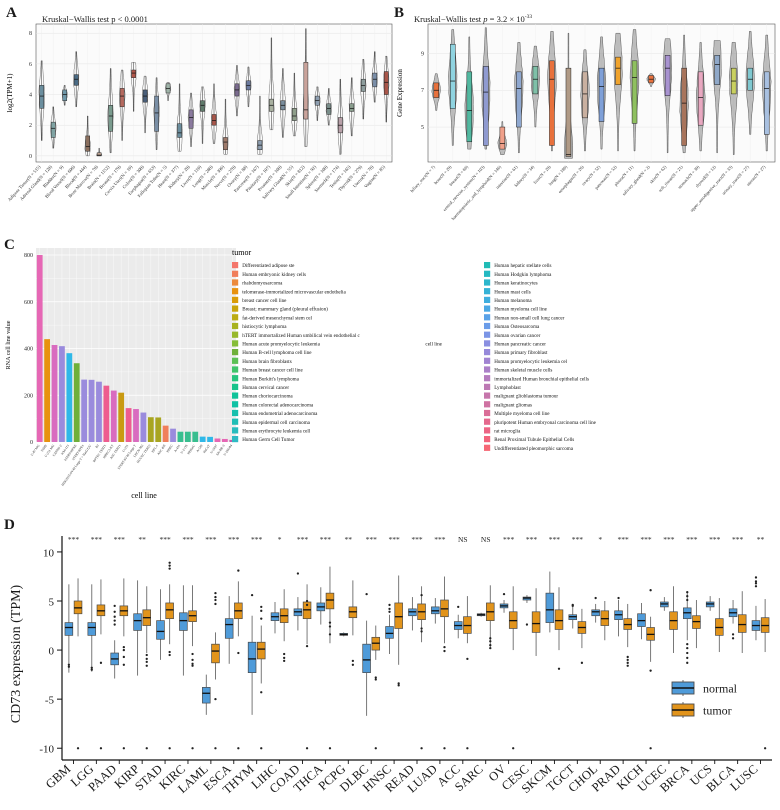  I want to click on svg-text: 600, so click(28, 303).